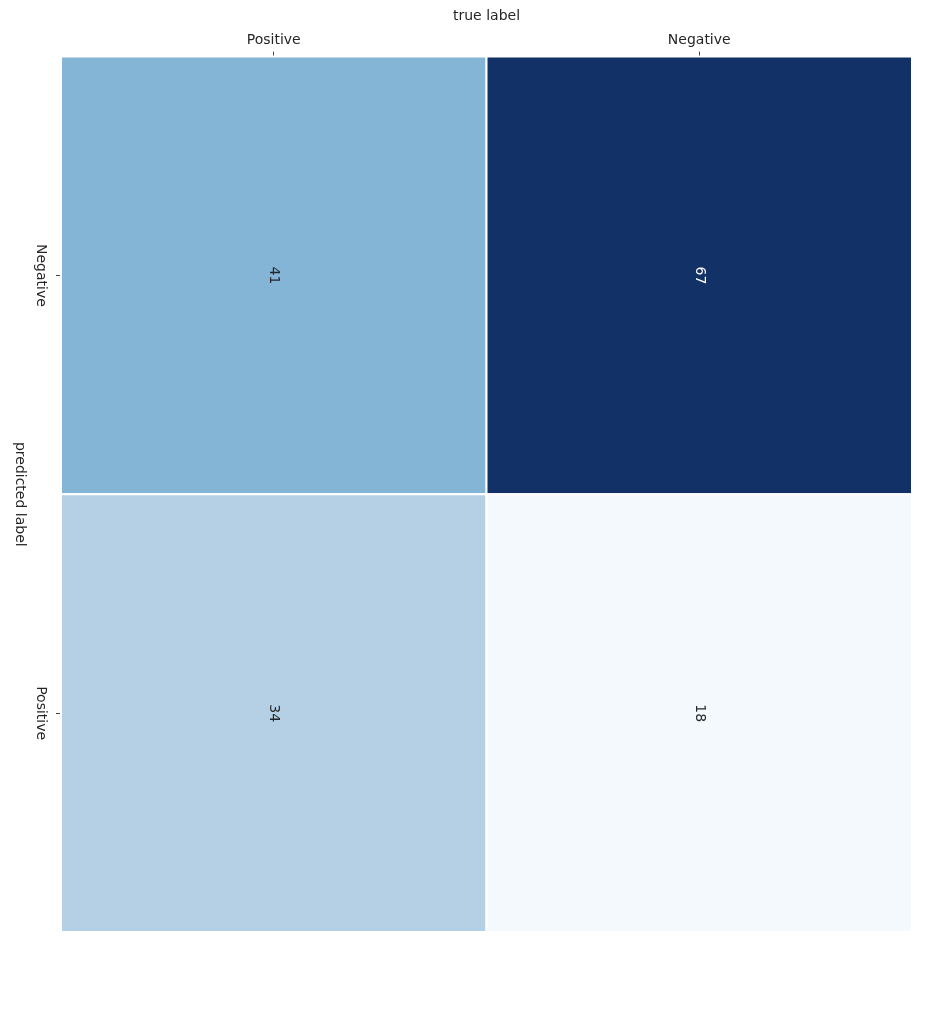 This screenshot has height=1024, width=926. I want to click on y-axis-title: predicted label, so click(21, 494).